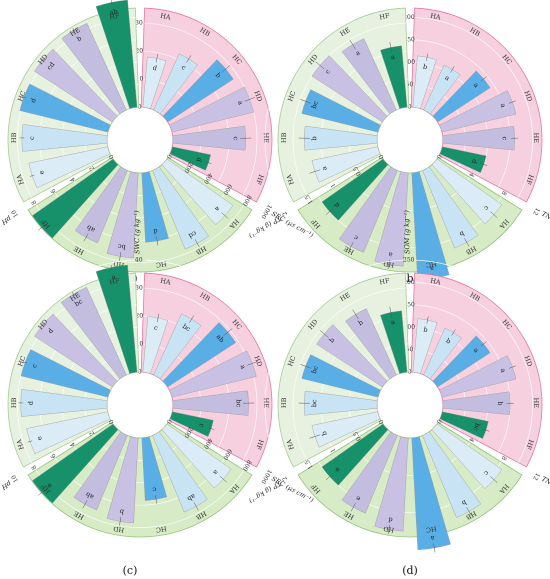 This screenshot has width=550, height=579. Describe the element at coordinates (130, 570) in the screenshot. I see `panel-caption: (c)` at that location.